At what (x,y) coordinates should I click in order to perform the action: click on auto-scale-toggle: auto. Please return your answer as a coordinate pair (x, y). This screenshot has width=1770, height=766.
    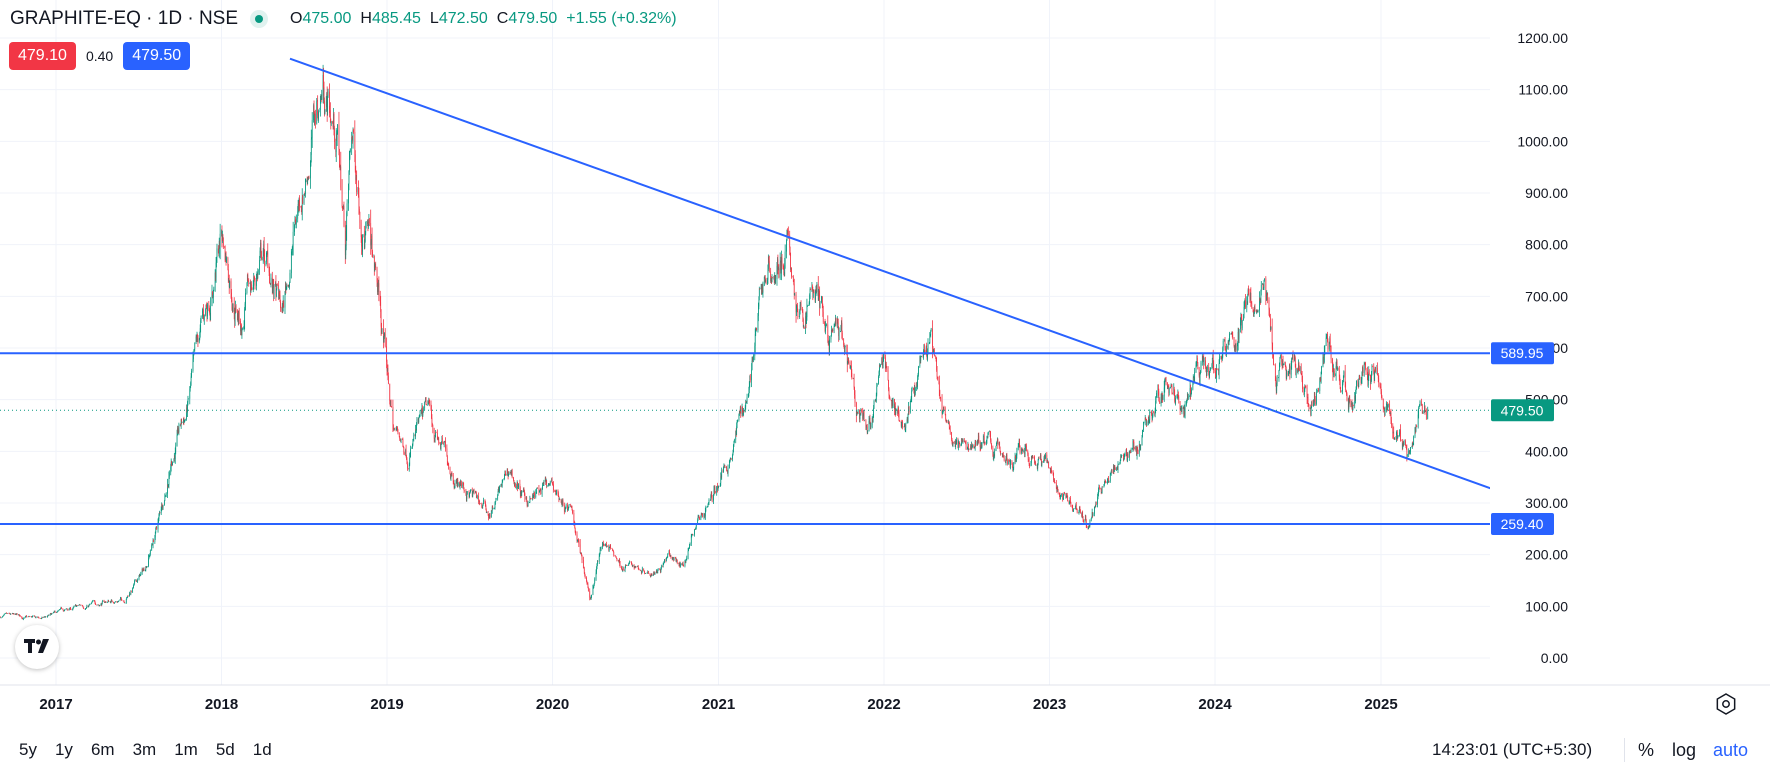
    Looking at the image, I should click on (1731, 750).